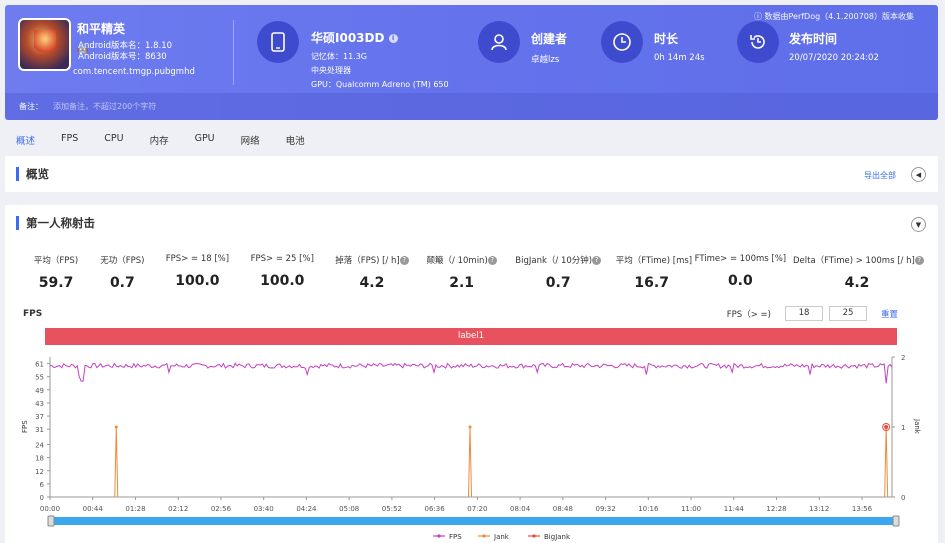  Describe the element at coordinates (889, 314) in the screenshot. I see `reset-button: 重置` at that location.